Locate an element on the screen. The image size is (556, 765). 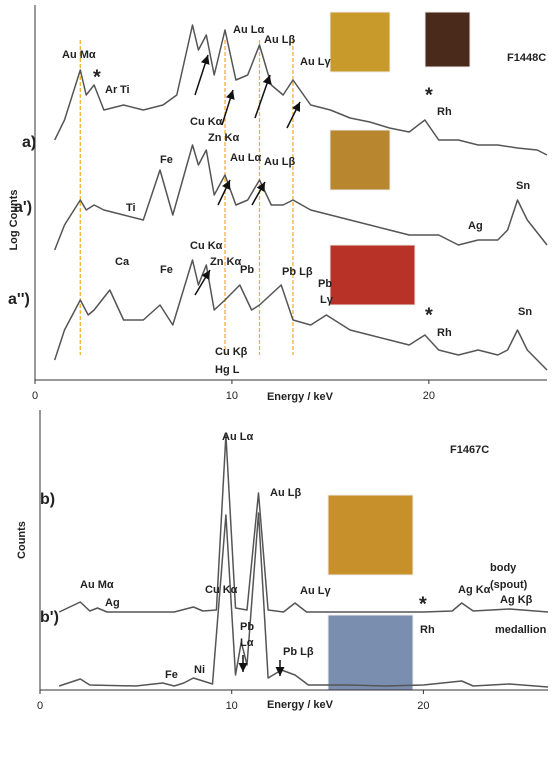
annotation: Lα is located at coordinates (247, 643).